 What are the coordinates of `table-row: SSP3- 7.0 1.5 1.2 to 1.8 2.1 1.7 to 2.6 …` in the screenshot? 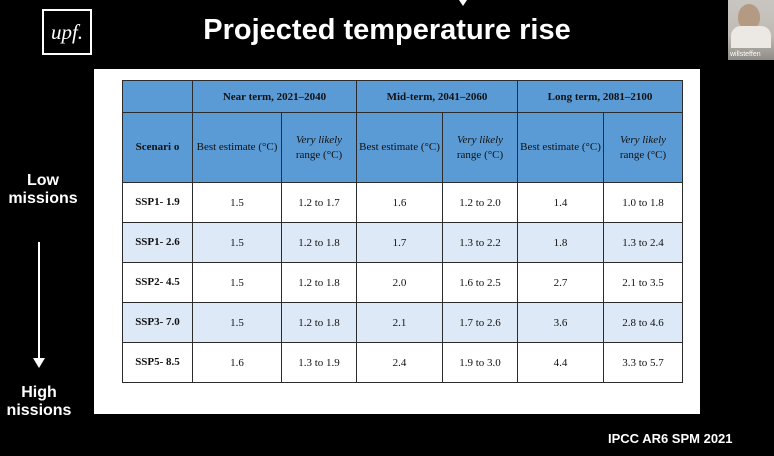 It's located at (403, 322).